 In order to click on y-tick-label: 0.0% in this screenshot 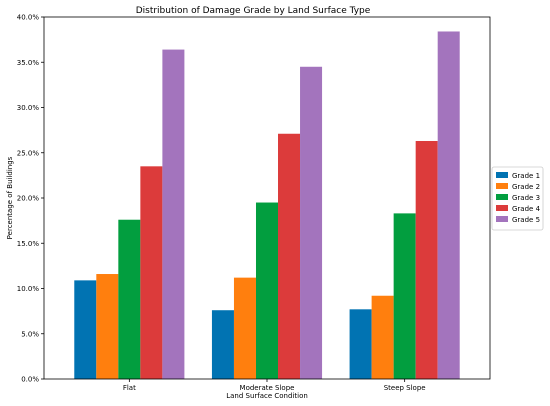, I will do `click(30, 380)`.